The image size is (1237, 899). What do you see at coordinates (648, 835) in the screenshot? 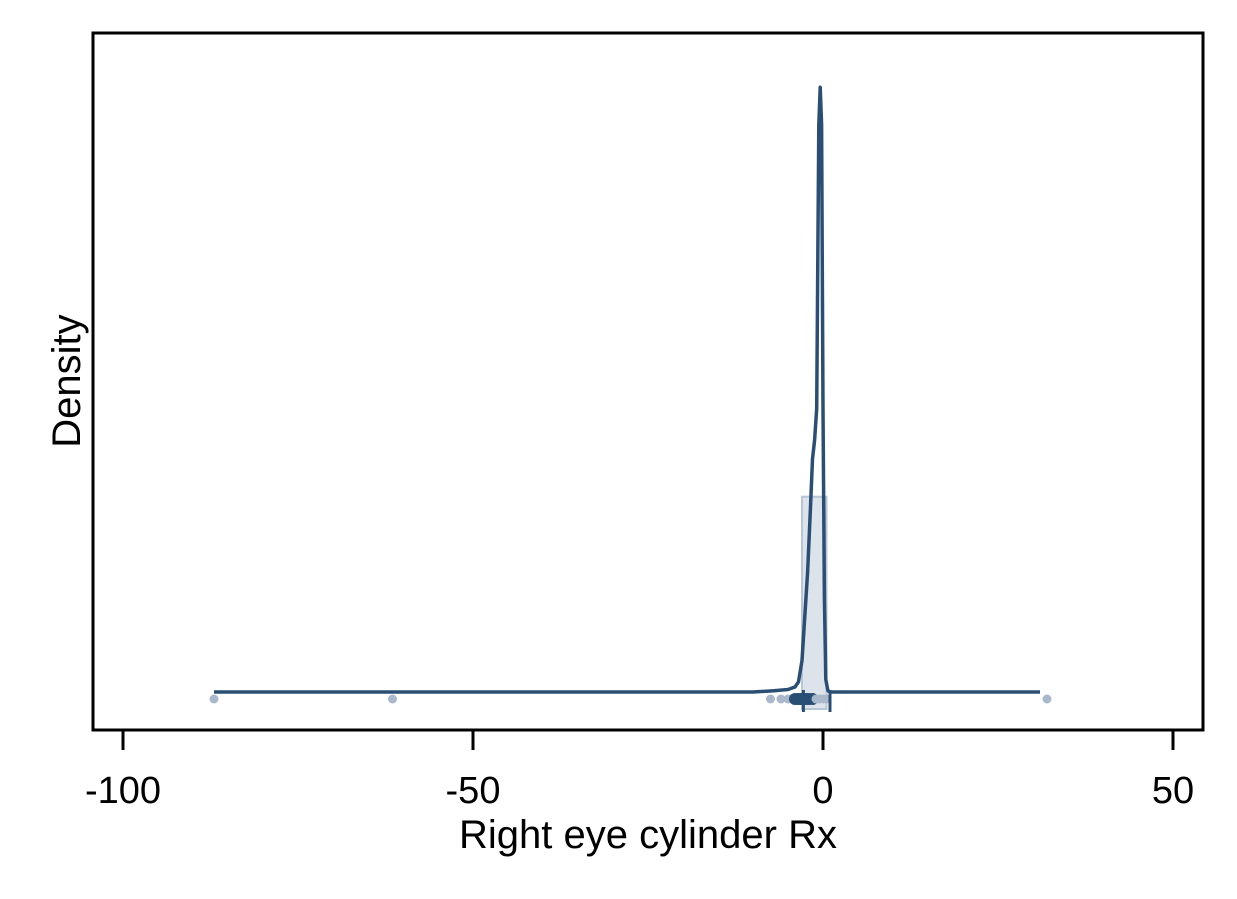
I see `x-axis-title: Right eye cylinder Rx` at bounding box center [648, 835].